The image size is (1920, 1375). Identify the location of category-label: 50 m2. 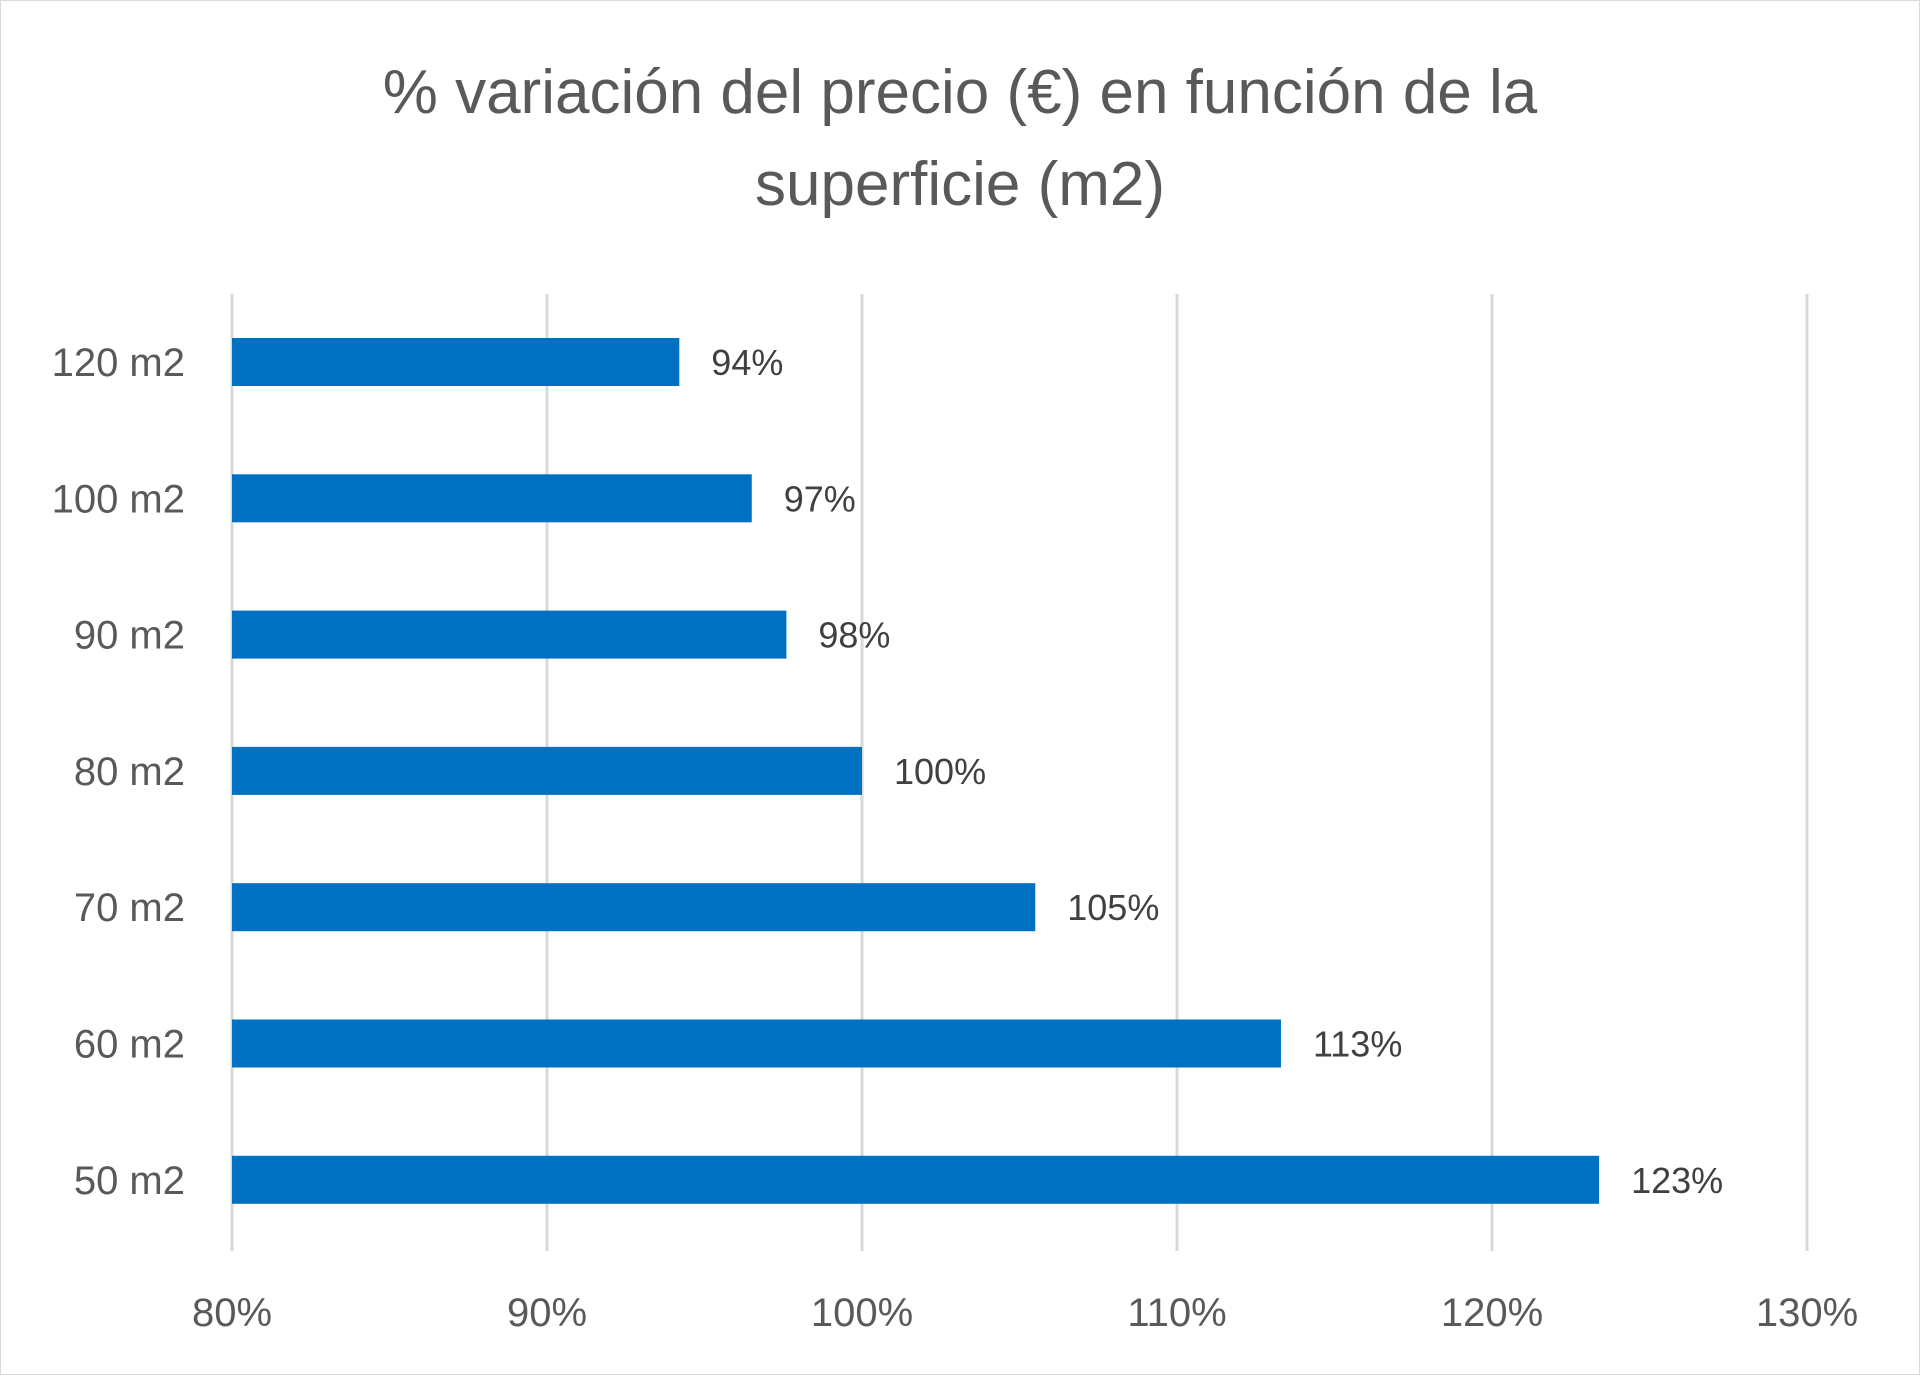
(129, 1181).